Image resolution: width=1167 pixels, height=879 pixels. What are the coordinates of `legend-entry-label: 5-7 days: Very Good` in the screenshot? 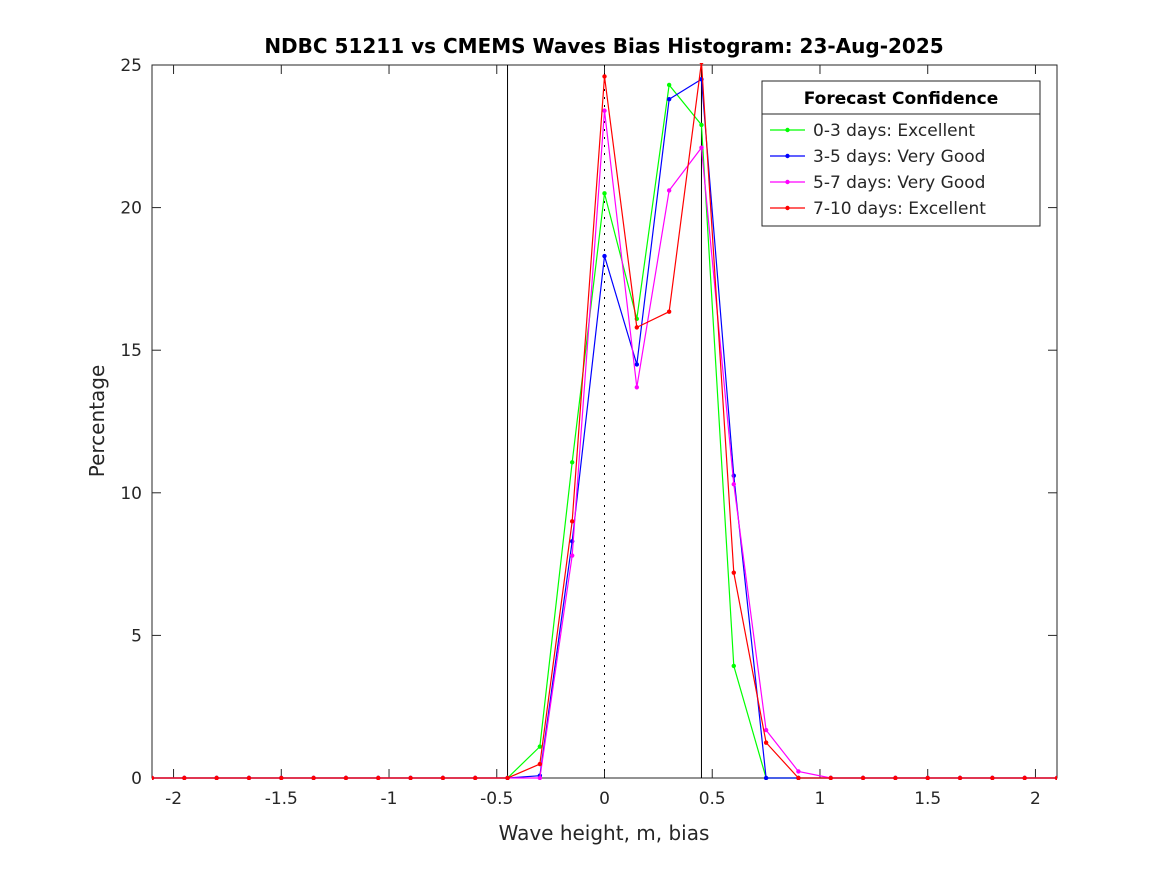 It's located at (899, 183).